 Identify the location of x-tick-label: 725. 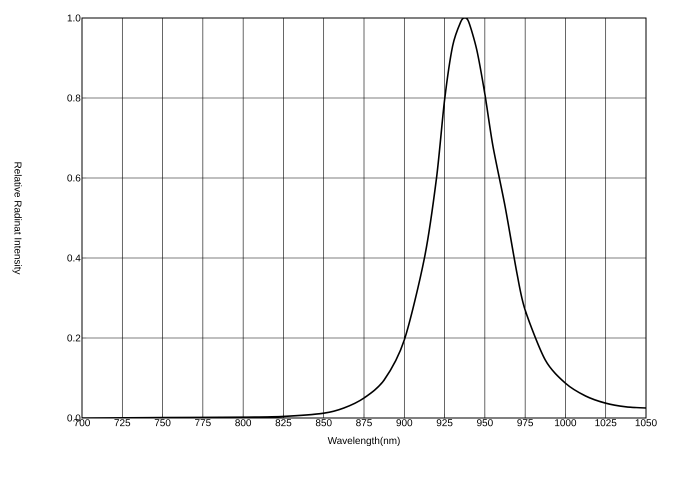
(122, 422).